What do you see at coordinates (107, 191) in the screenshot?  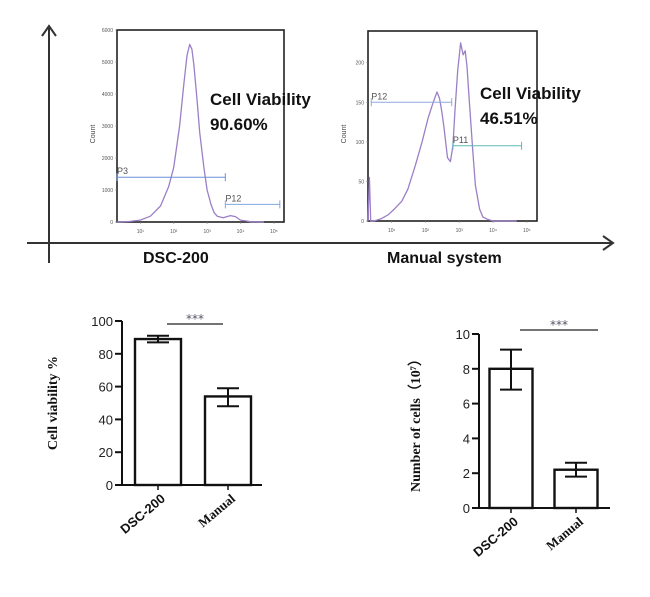 I see `y-tick-label: 1000` at bounding box center [107, 191].